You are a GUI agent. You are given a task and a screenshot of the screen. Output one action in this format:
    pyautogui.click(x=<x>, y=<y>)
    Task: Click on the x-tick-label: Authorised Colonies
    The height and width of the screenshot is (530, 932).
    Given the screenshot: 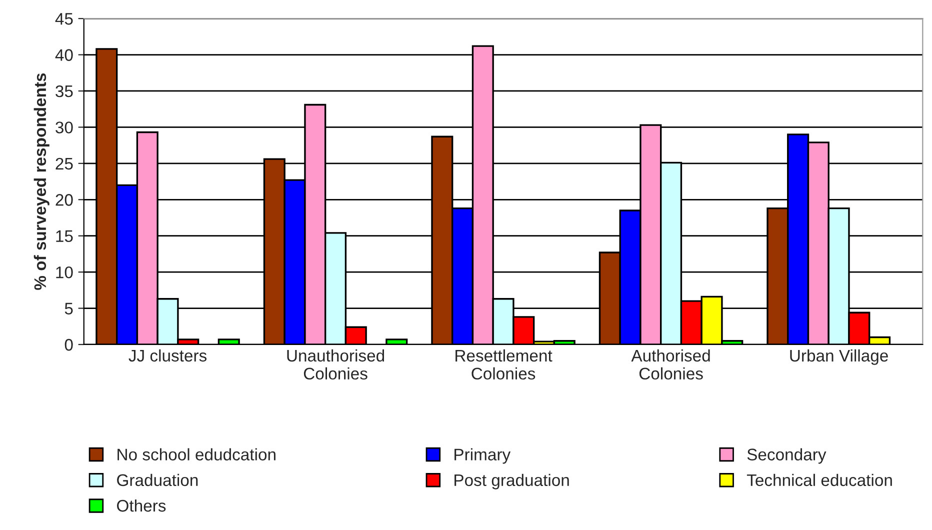 What is the action you would take?
    pyautogui.click(x=670, y=364)
    